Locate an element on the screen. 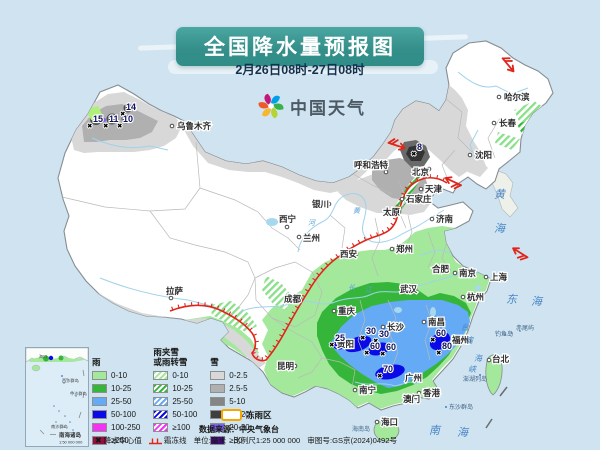 The height and width of the screenshot is (450, 600). south-china-sea-inset: 海口 西沙群岛 中沙群岛 南沙群岛 南海诸岛 1:50 000 000 is located at coordinates (57, 397).